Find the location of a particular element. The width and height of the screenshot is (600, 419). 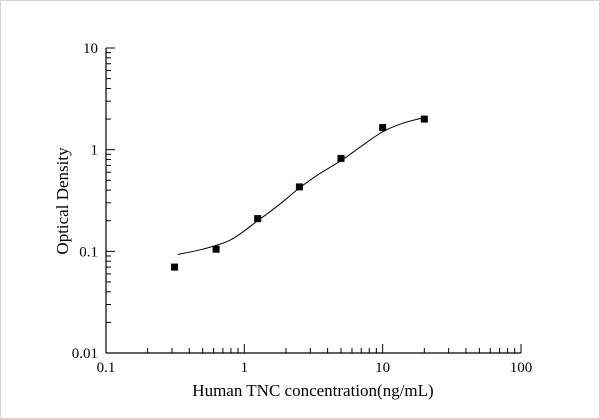

x-tick-label: 100 is located at coordinates (521, 368).